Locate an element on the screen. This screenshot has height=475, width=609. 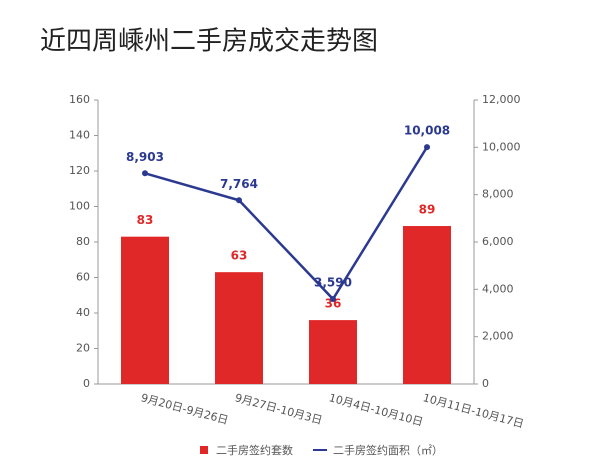
y2-tick-label: 10,000 is located at coordinates (501, 146).